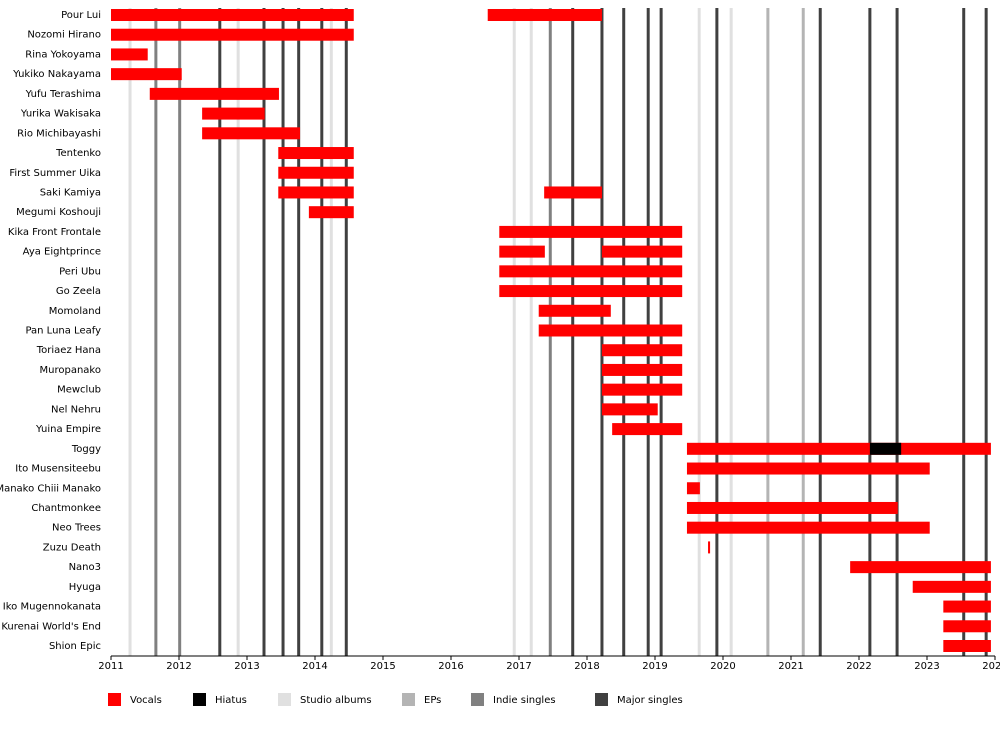 The height and width of the screenshot is (745, 1000). I want to click on legend-label: Hiatus, so click(231, 700).